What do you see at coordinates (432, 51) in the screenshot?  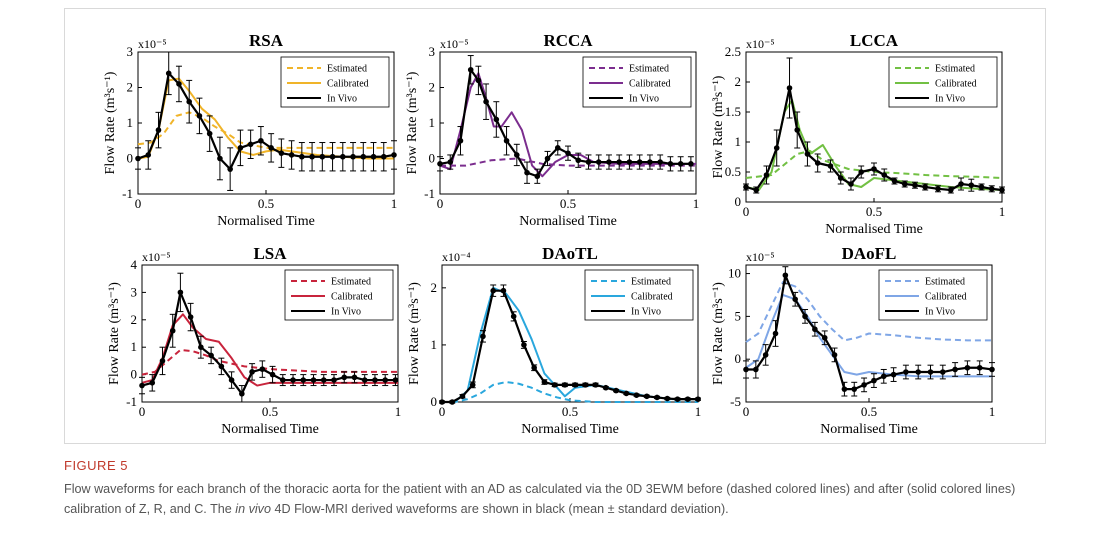 I see `y-tick-label: 3` at bounding box center [432, 51].